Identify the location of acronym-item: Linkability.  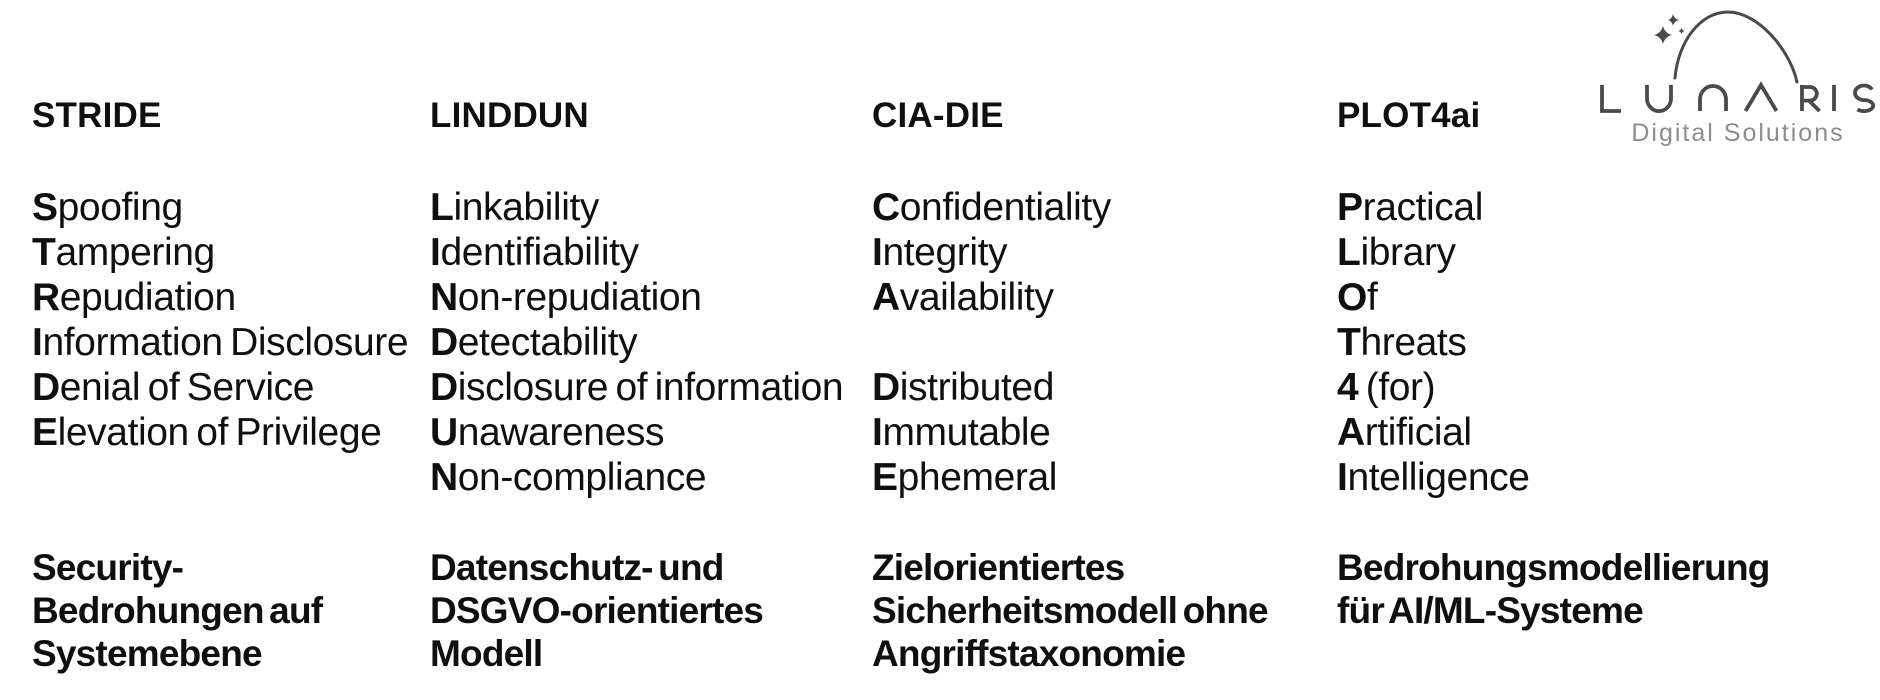
(636, 207).